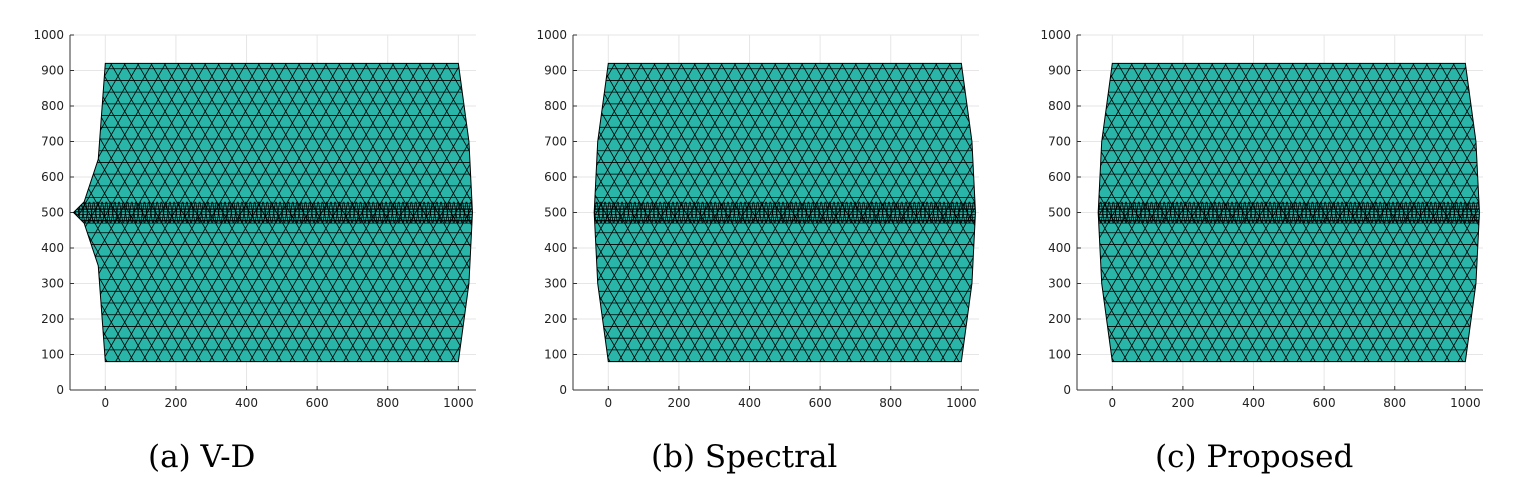 This screenshot has height=500, width=1530. What do you see at coordinates (1059, 248) in the screenshot?
I see `y-tick-label: 400` at bounding box center [1059, 248].